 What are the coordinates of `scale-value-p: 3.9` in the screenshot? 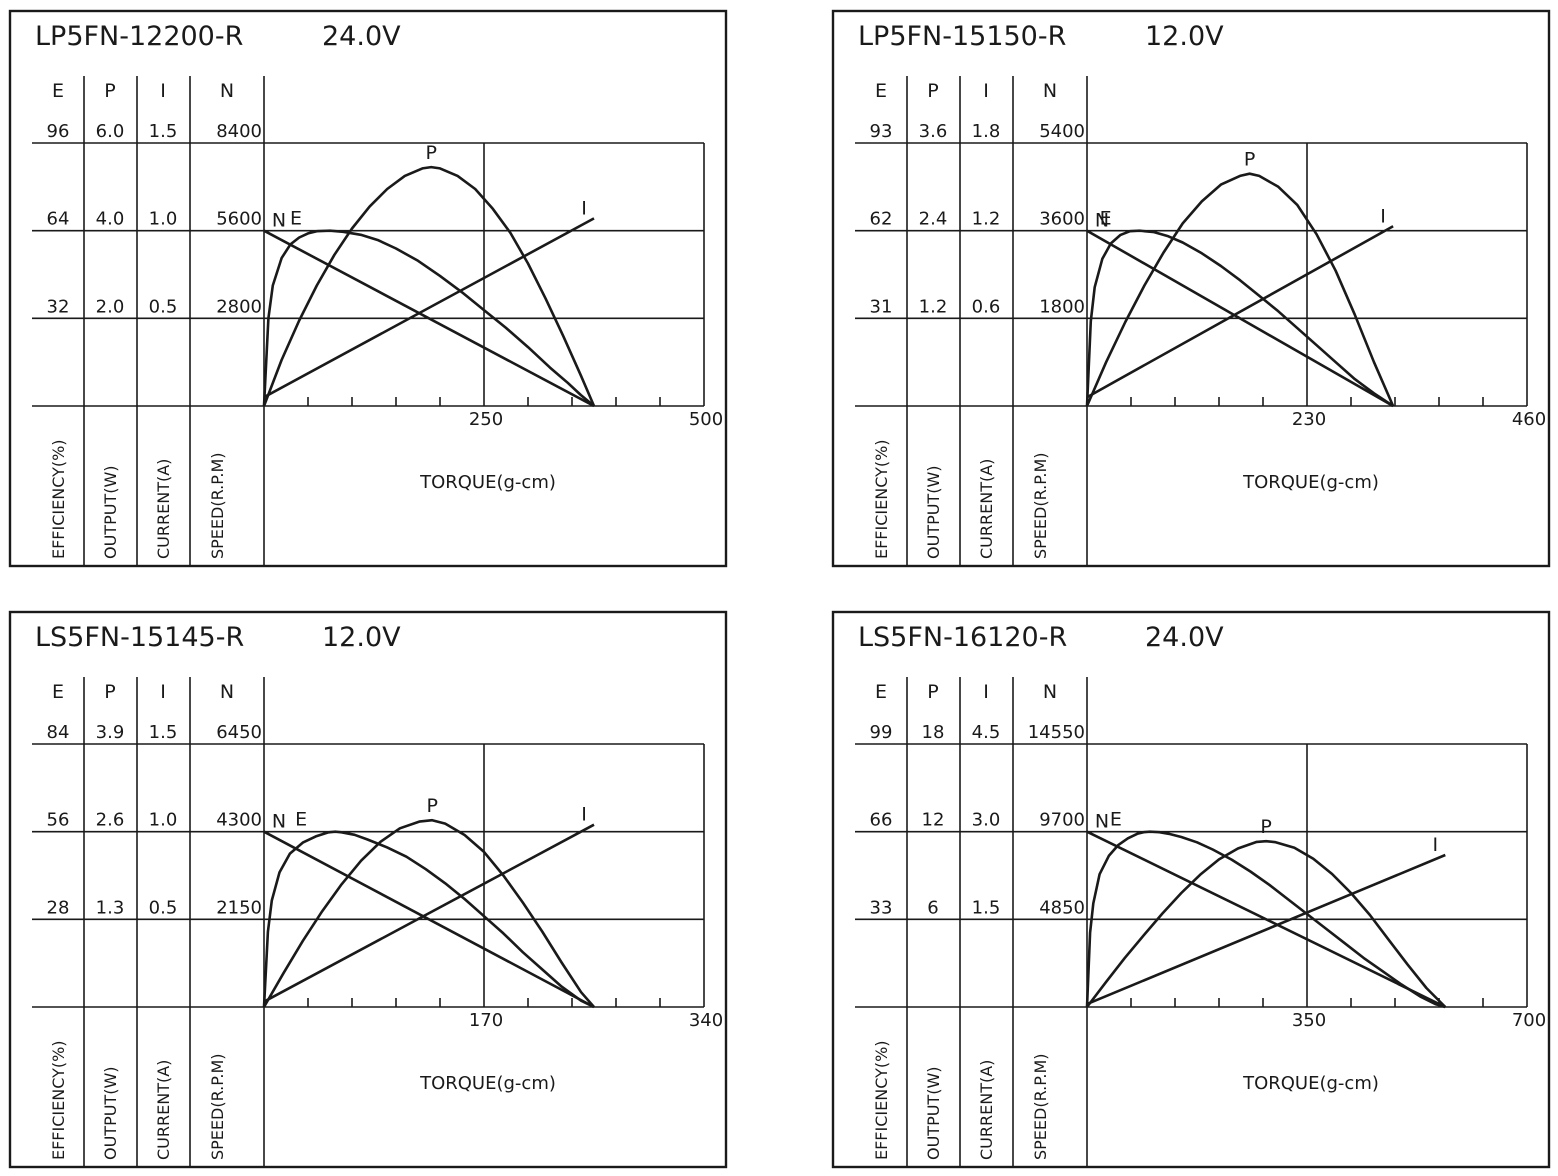 It's located at (110, 732).